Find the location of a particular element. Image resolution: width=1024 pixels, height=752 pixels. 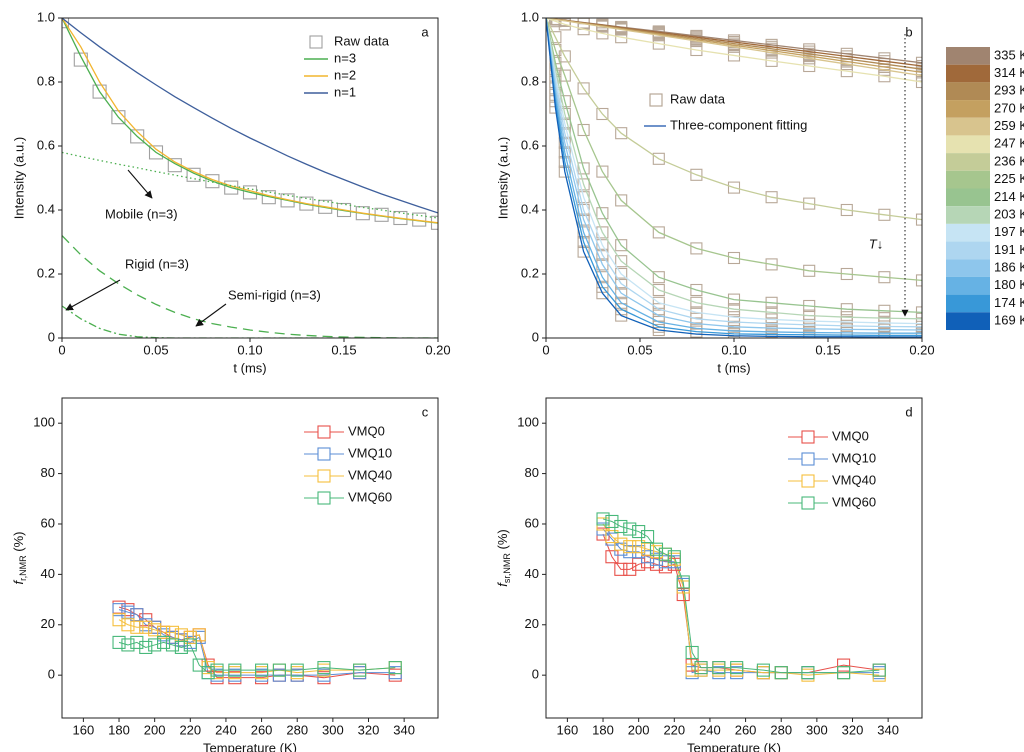

colorbar-label: 236 K is located at coordinates (1009, 160).